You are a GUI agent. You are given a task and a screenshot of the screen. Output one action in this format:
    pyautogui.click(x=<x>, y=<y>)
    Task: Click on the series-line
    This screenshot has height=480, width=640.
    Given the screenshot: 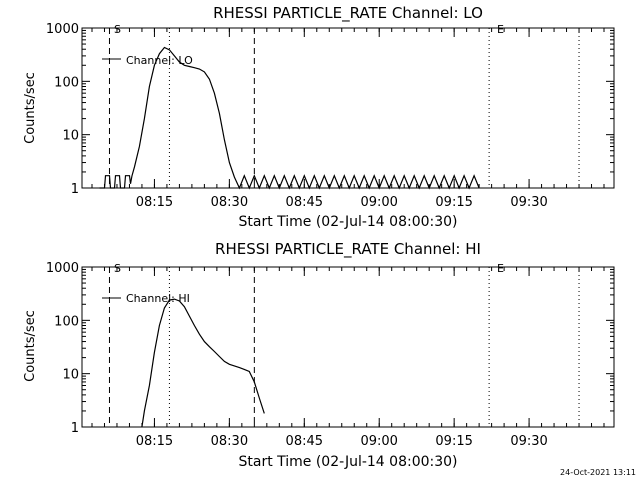 What is the action you would take?
    pyautogui.click(x=203, y=363)
    